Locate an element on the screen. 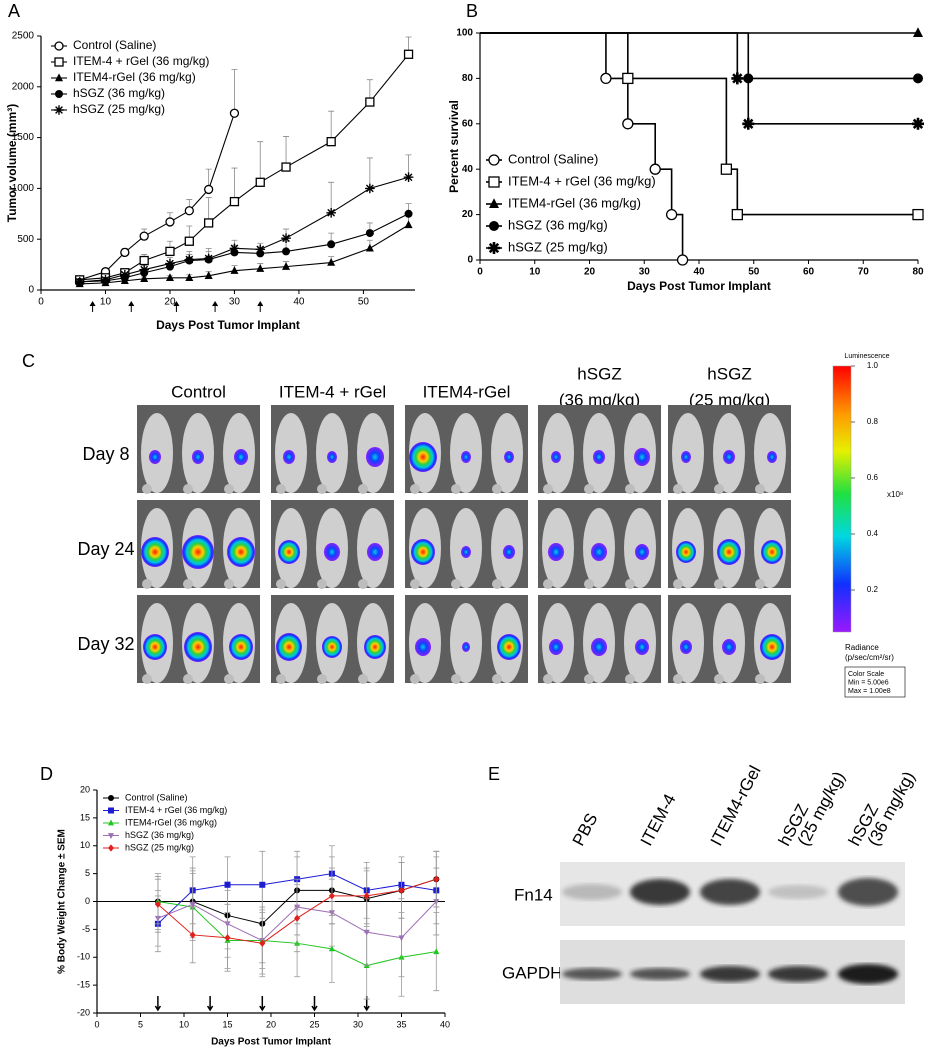 Image resolution: width=944 pixels, height=1050 pixels. y-tick-label: 500 is located at coordinates (25, 239).